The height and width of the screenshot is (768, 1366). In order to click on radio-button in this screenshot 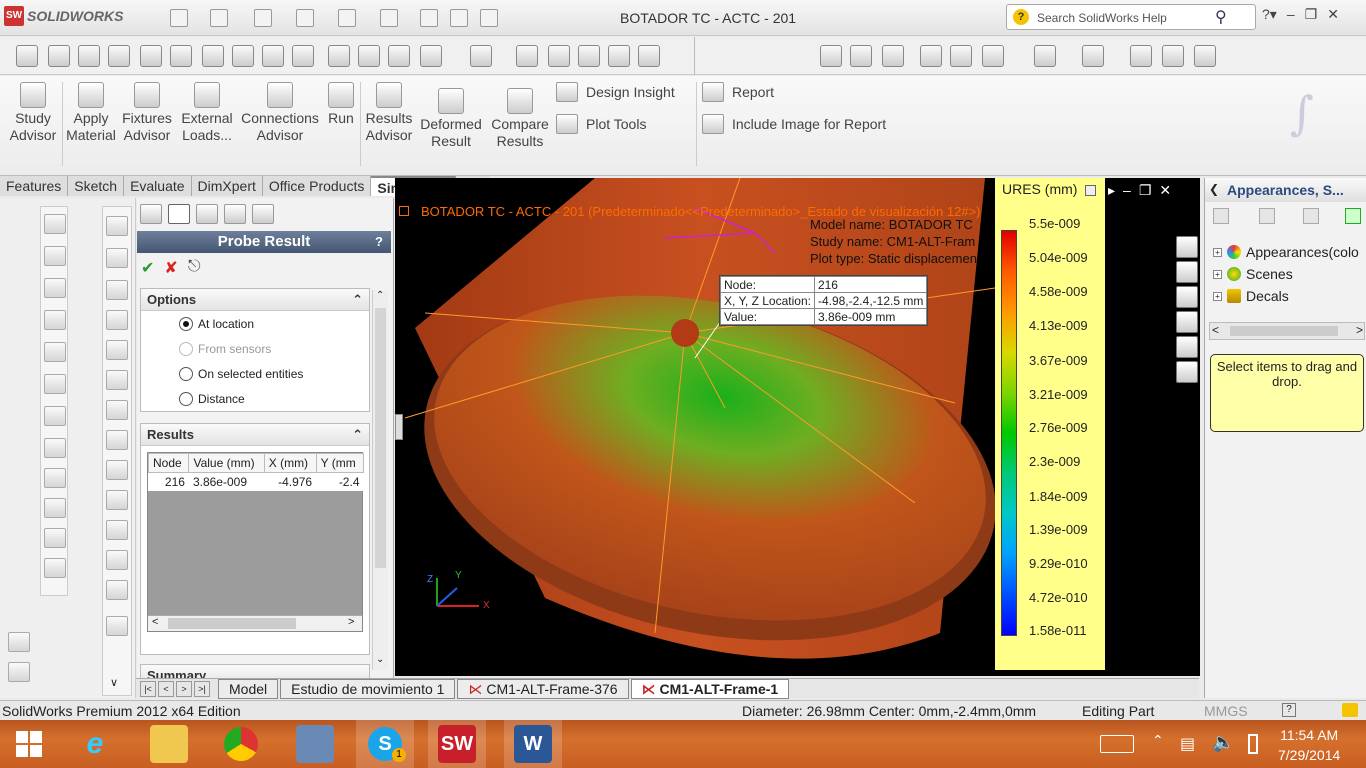, I will do `click(186, 373)`.